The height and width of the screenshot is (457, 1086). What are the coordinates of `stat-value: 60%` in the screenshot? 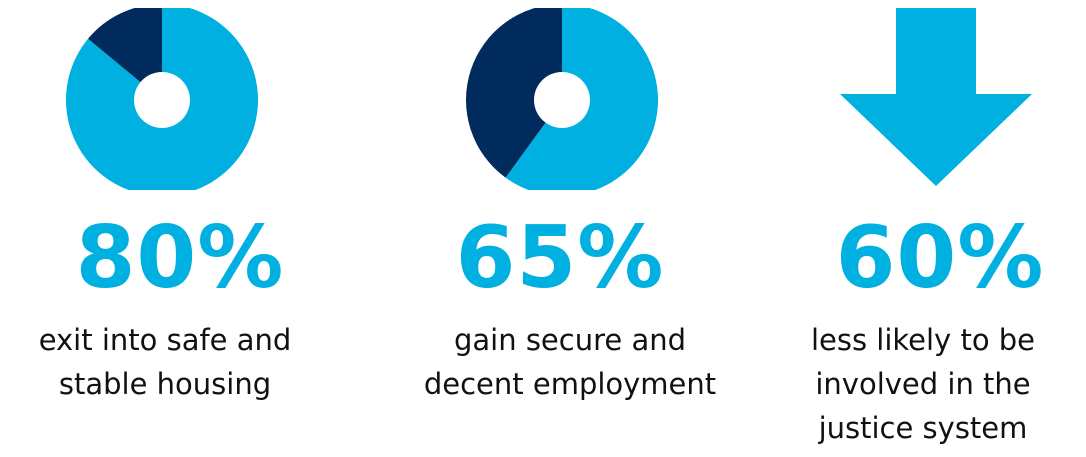 It's located at (923, 258).